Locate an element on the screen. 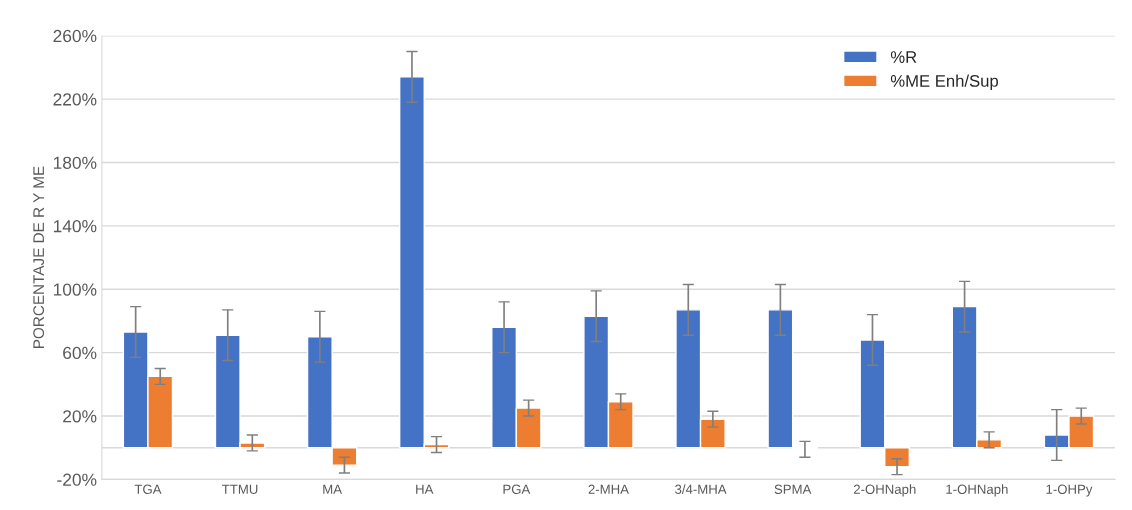 Image resolution: width=1132 pixels, height=510 pixels. x-tick-label: 1-OHNaph is located at coordinates (977, 490).